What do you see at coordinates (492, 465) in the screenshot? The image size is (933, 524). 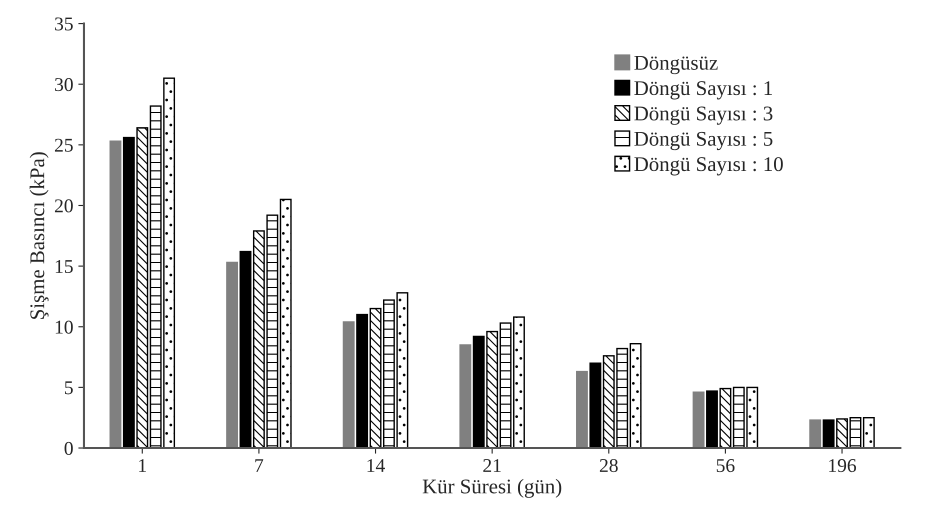 I see `x-tick-label: 21` at bounding box center [492, 465].